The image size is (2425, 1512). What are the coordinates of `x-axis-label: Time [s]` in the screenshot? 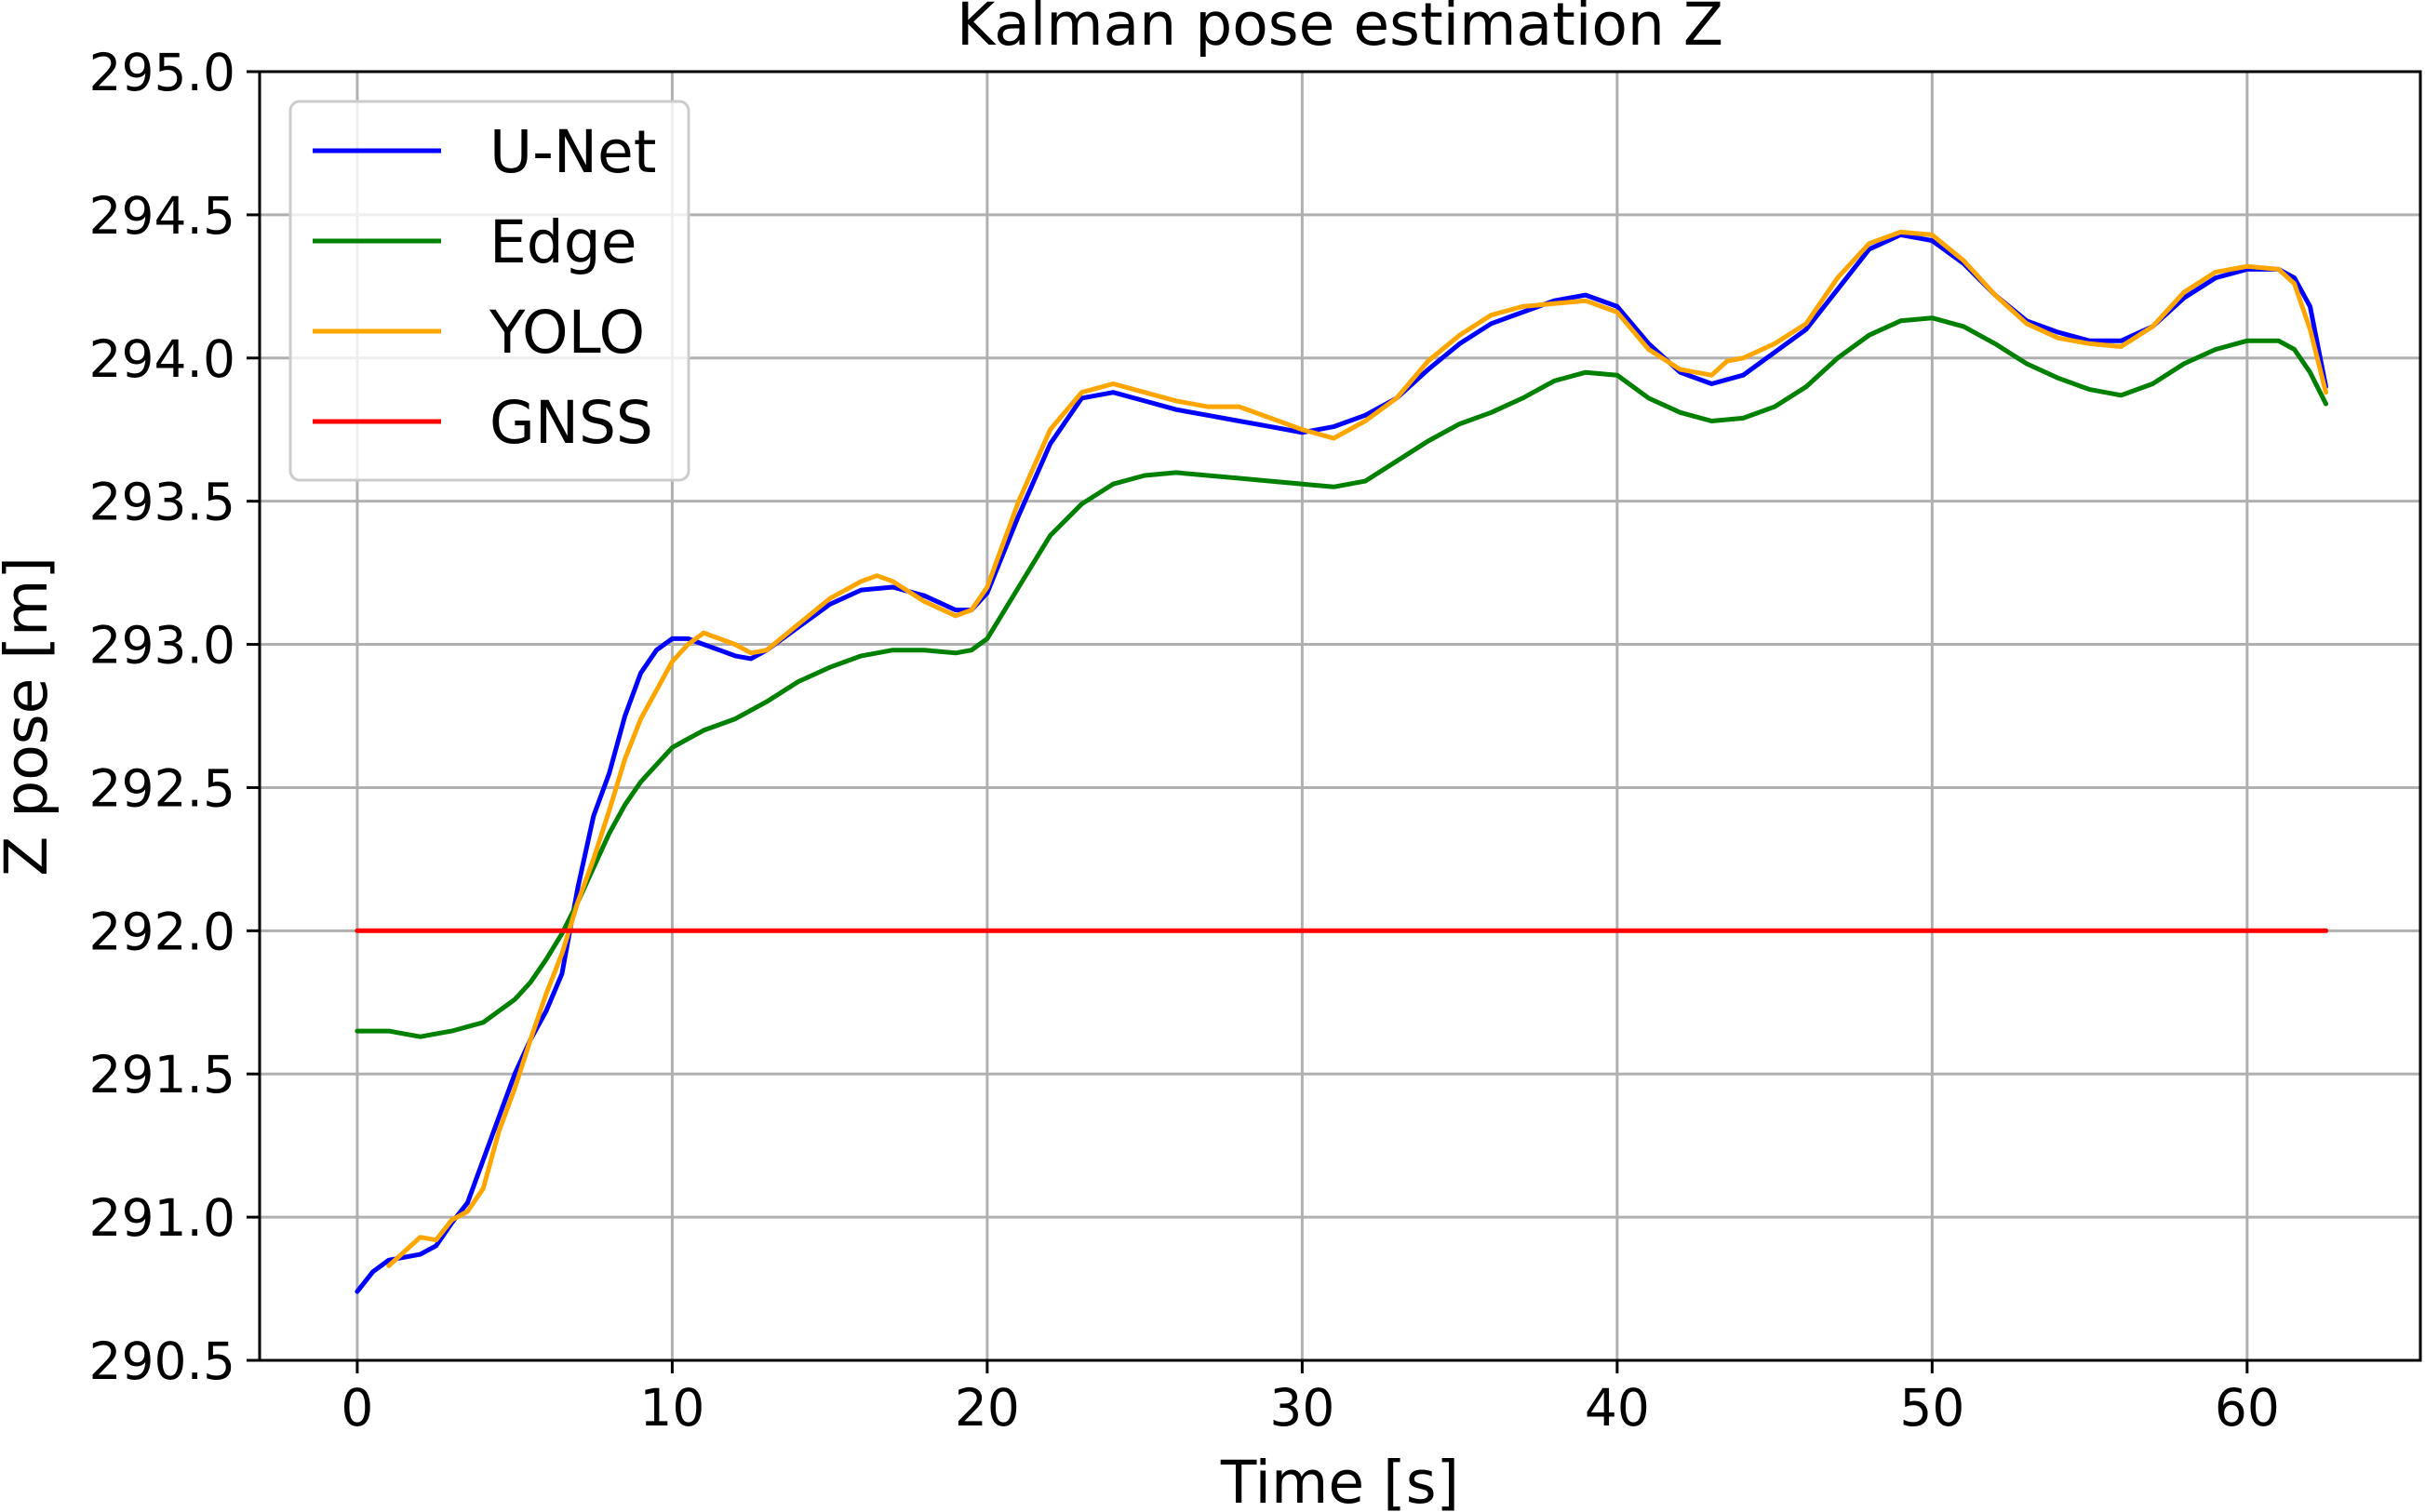 It's located at (1339, 1481).